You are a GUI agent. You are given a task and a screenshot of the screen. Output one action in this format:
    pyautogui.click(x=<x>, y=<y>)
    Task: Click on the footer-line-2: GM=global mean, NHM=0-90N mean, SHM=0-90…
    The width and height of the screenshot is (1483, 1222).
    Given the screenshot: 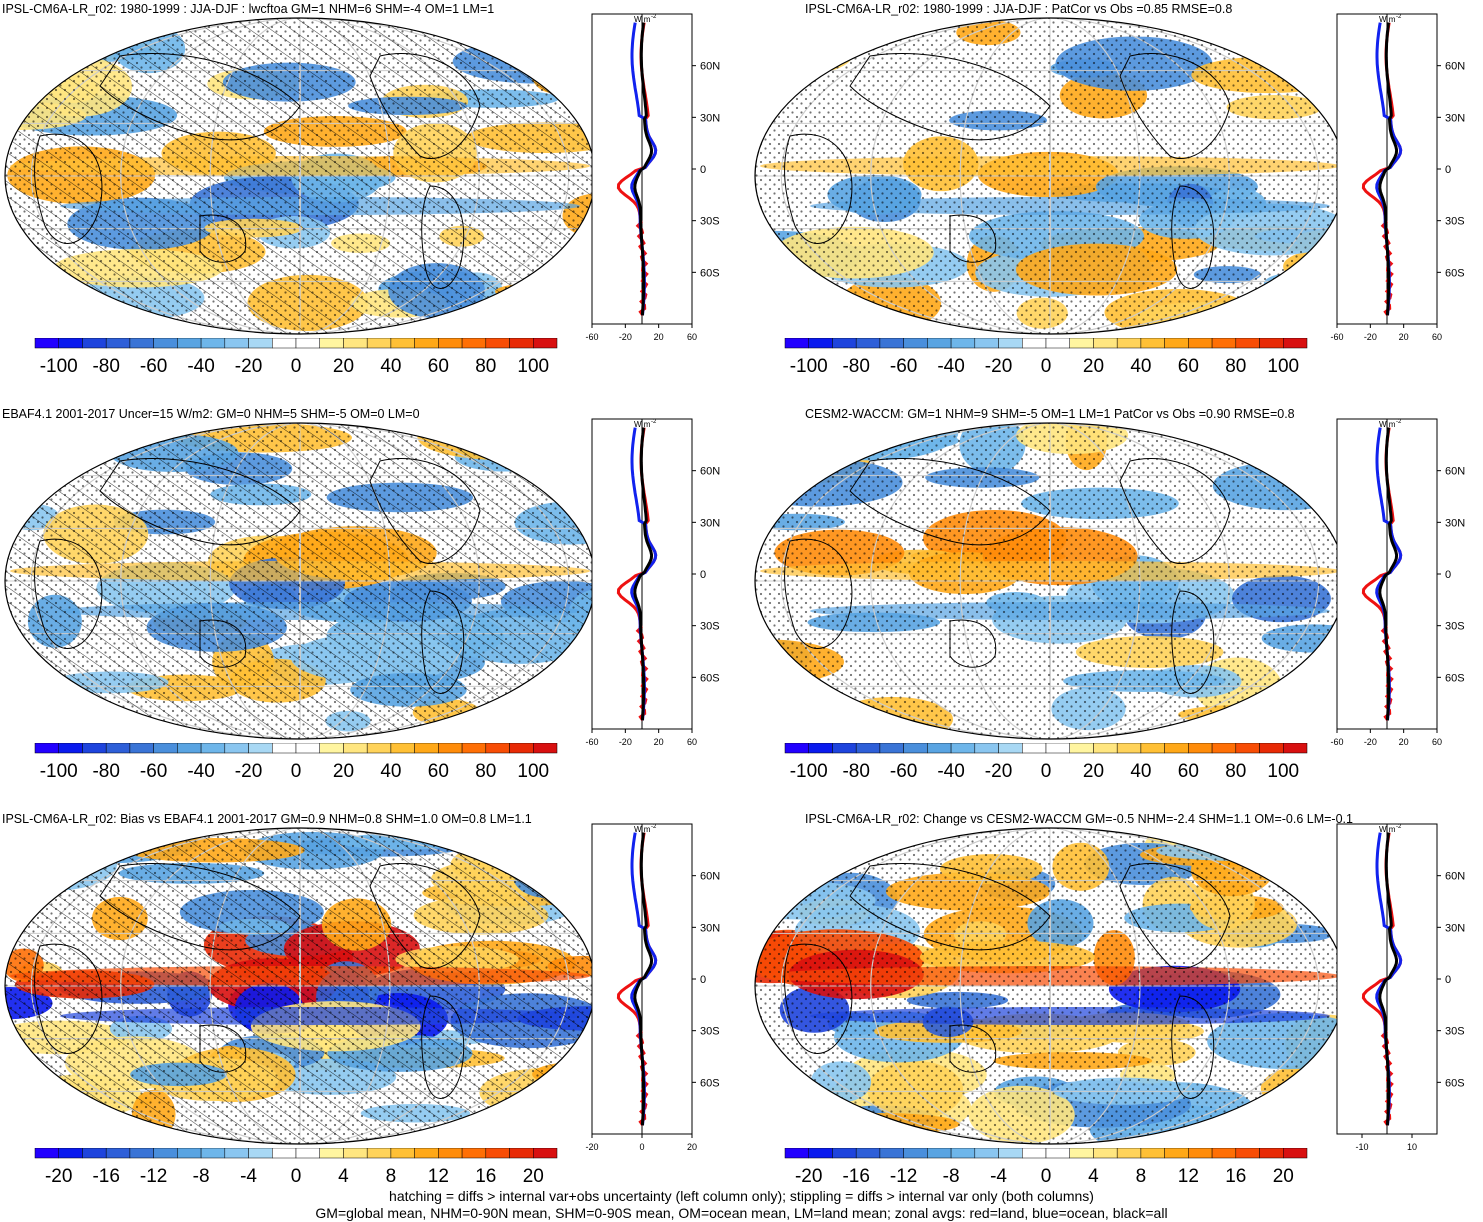 What is the action you would take?
    pyautogui.click(x=741, y=1213)
    